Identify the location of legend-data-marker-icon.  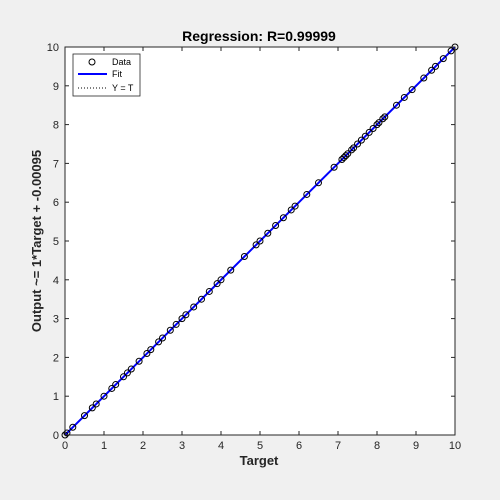
(92, 62).